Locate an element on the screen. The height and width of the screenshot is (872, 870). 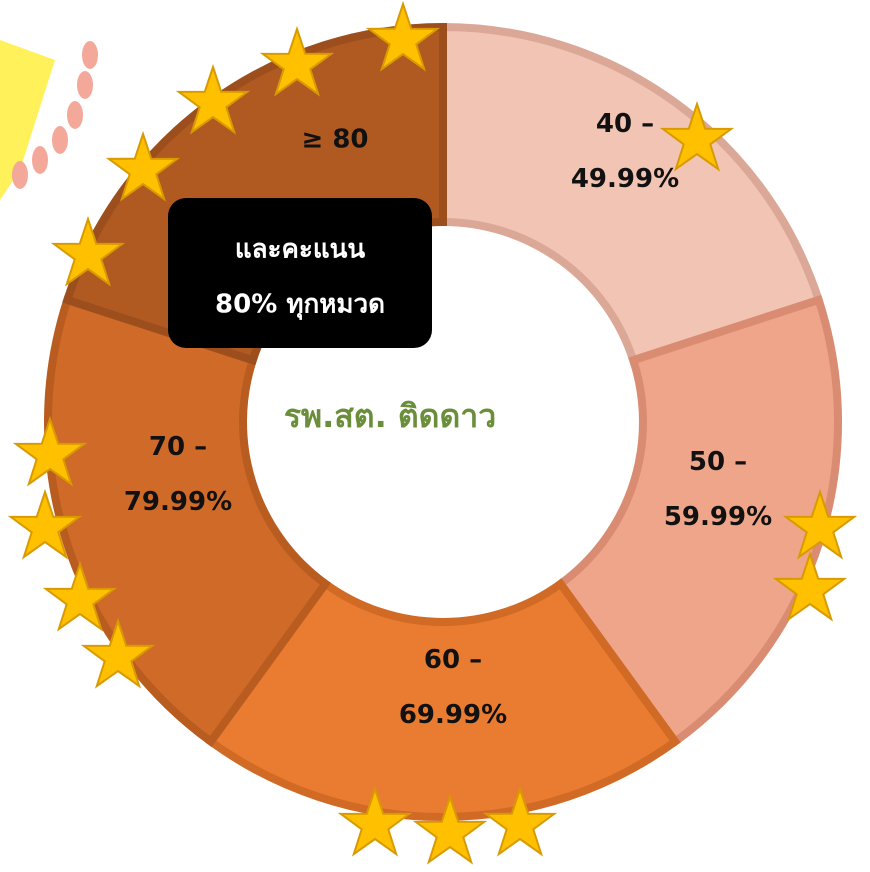
segment-label: 49.99% is located at coordinates (625, 179).